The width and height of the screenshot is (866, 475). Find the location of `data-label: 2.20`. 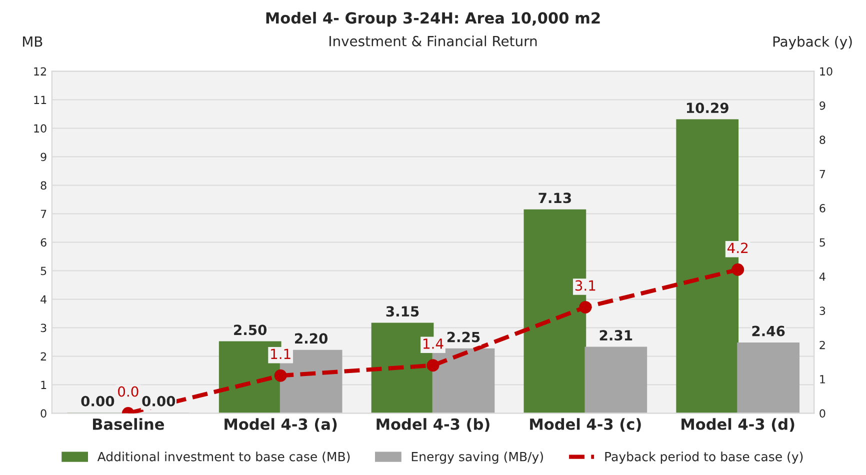

data-label: 2.20 is located at coordinates (311, 338).